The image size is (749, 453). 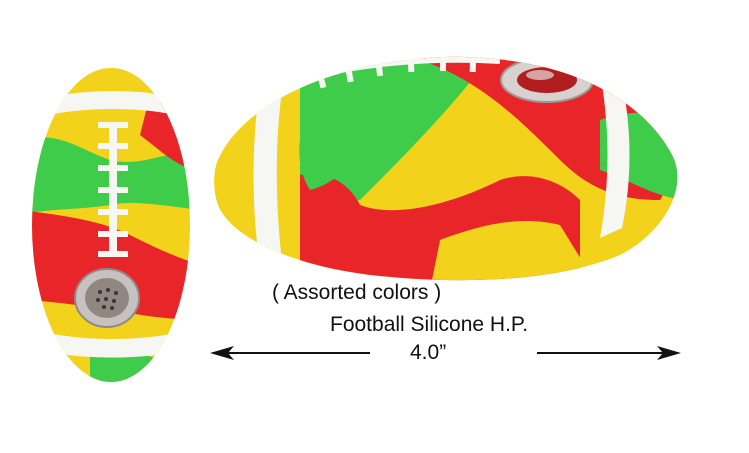 What do you see at coordinates (290, 353) in the screenshot?
I see `arrow-left-icon` at bounding box center [290, 353].